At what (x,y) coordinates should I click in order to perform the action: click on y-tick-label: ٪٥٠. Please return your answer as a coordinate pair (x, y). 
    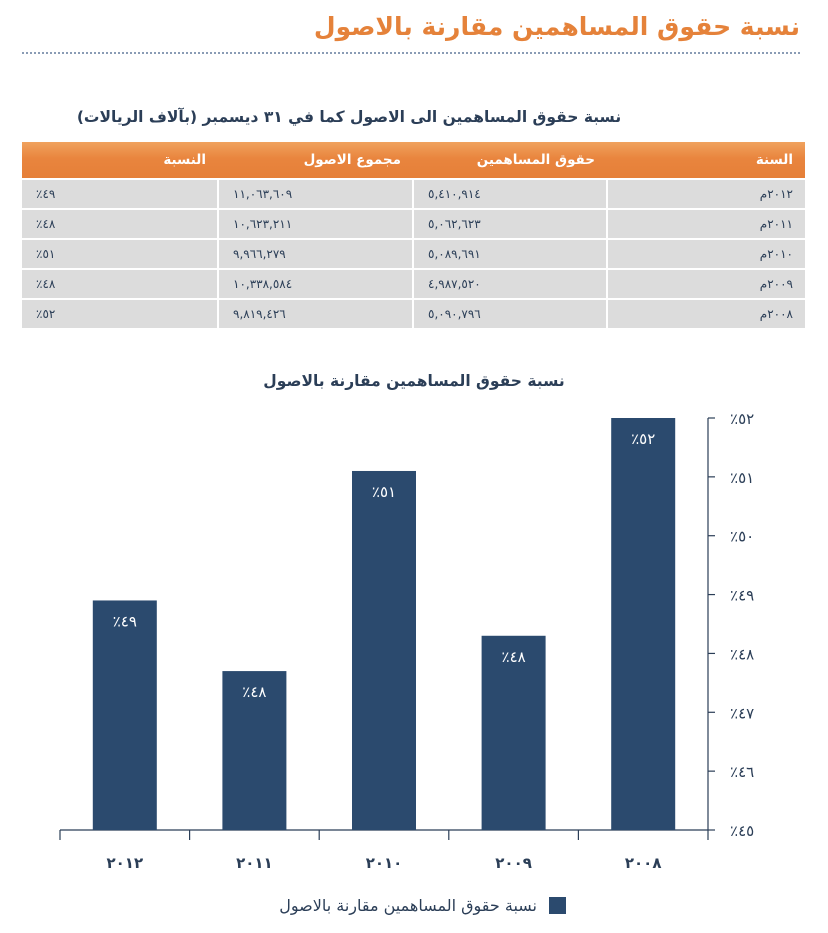
    Looking at the image, I should click on (742, 537).